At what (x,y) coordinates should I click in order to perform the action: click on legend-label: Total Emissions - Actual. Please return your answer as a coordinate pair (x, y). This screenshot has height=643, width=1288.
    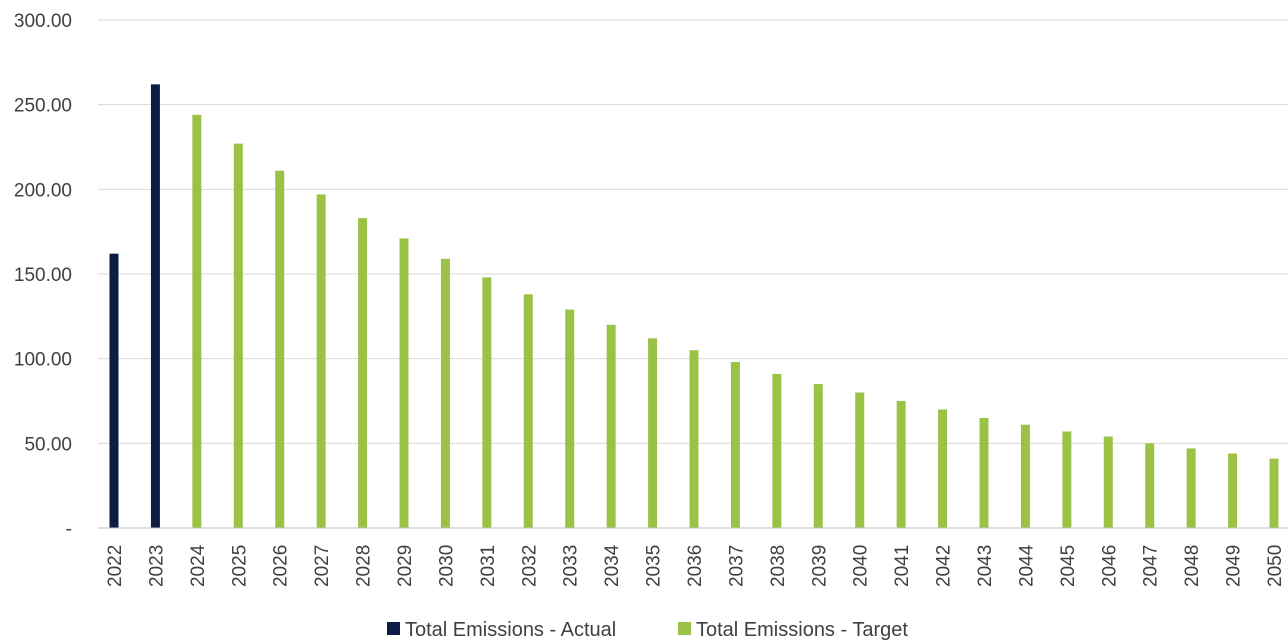
    Looking at the image, I should click on (510, 630).